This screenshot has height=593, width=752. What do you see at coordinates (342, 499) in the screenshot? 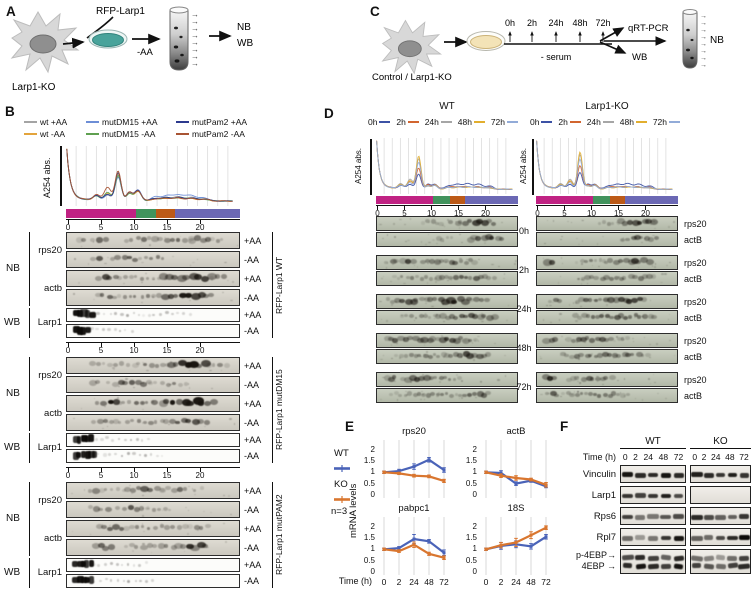
I see `legend-swatch-line` at bounding box center [342, 499].